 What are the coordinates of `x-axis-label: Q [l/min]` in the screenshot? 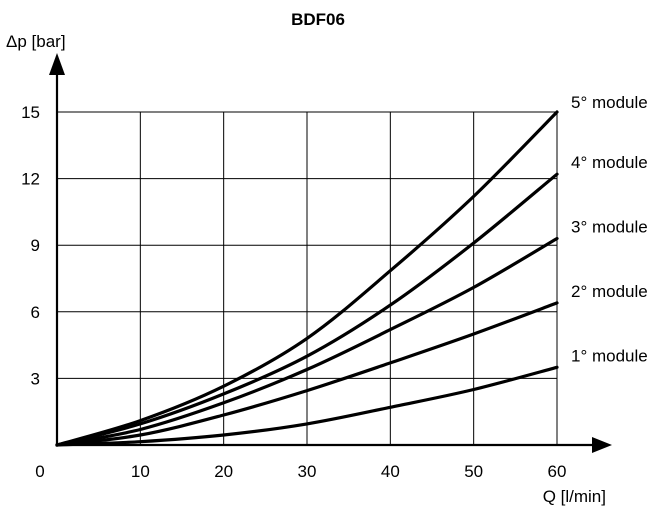 It's located at (574, 496).